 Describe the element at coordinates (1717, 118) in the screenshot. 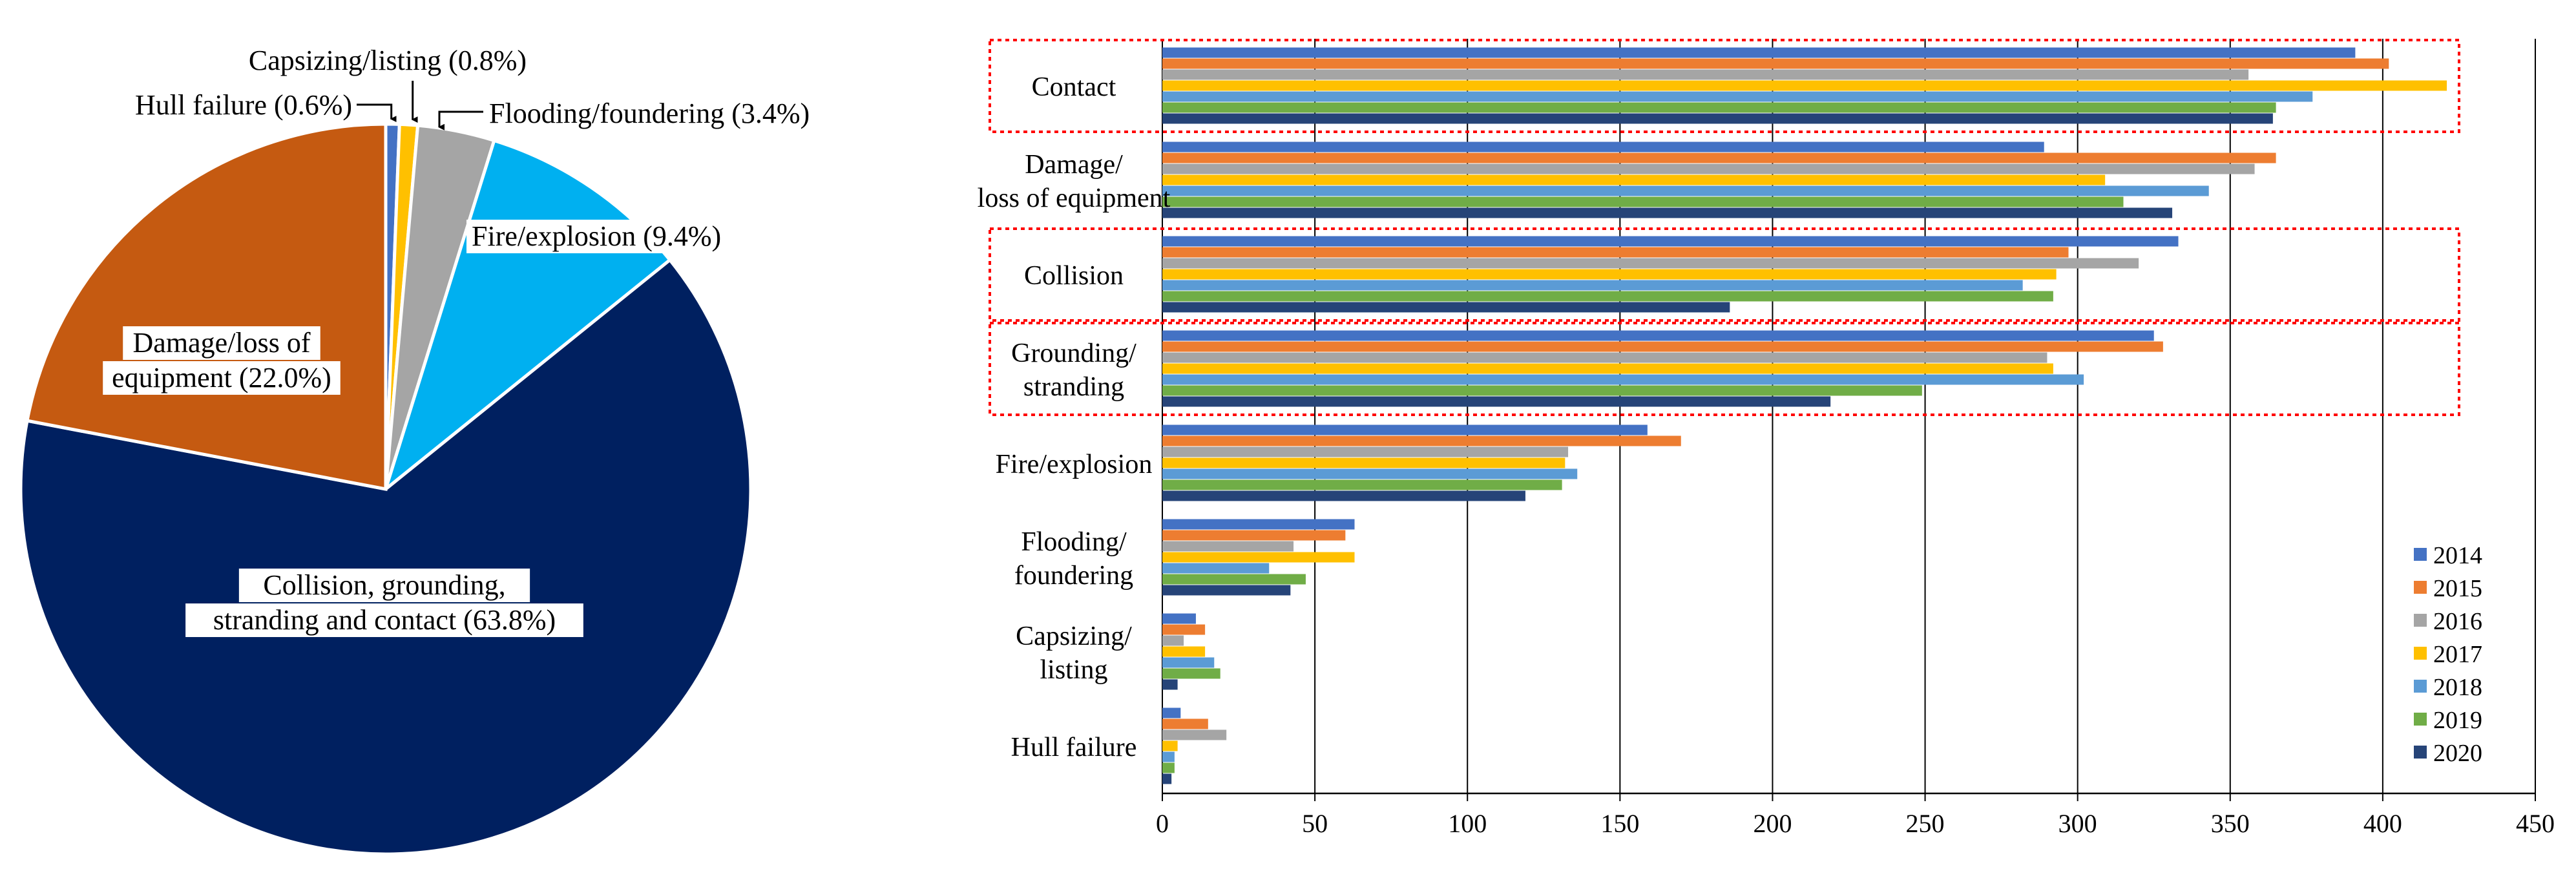

I see `bar-contact-2020` at that location.